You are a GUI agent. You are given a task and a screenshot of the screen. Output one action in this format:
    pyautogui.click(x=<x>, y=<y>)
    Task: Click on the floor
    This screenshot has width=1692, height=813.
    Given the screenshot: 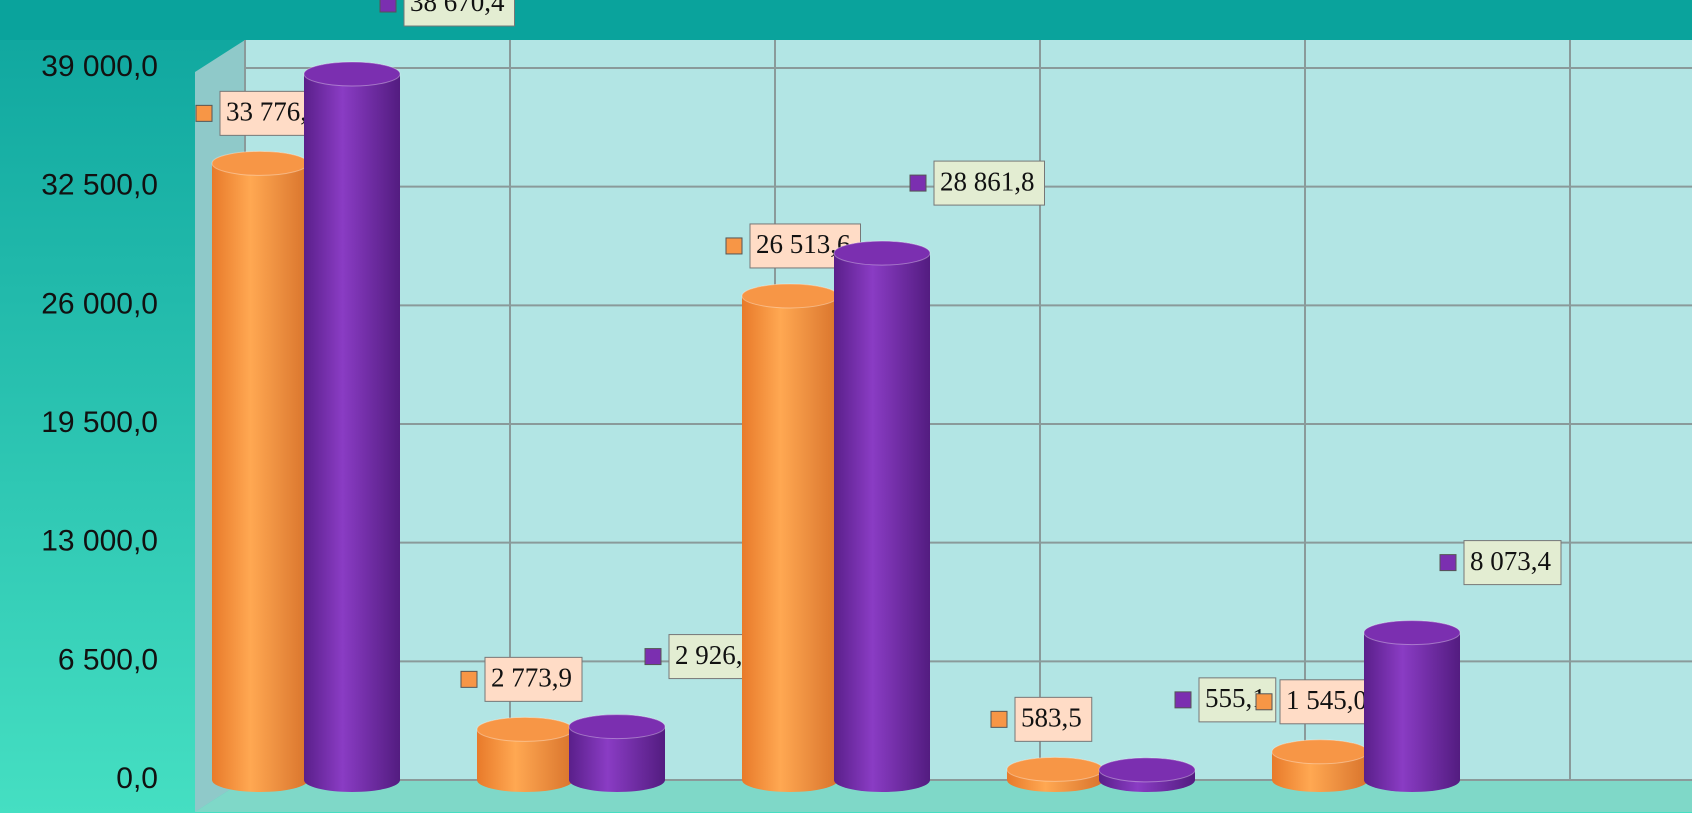 What is the action you would take?
    pyautogui.click(x=943, y=796)
    